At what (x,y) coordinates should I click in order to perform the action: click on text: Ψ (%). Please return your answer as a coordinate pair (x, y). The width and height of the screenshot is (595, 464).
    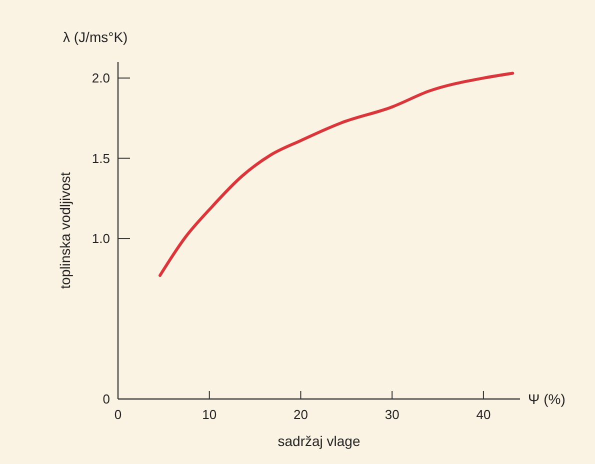
    Looking at the image, I should click on (547, 398).